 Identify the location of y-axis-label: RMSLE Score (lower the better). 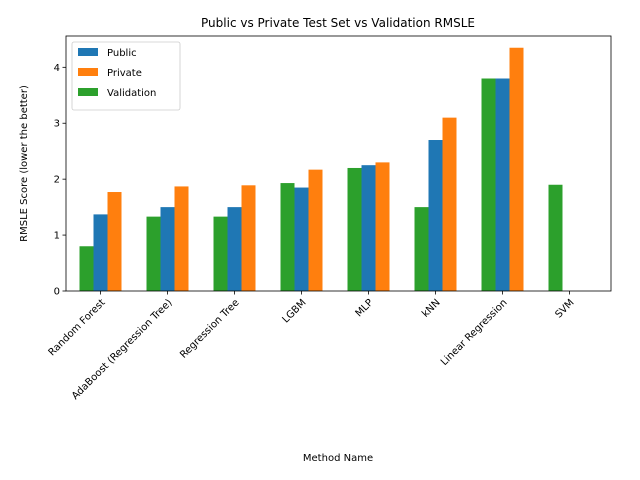
(24, 163).